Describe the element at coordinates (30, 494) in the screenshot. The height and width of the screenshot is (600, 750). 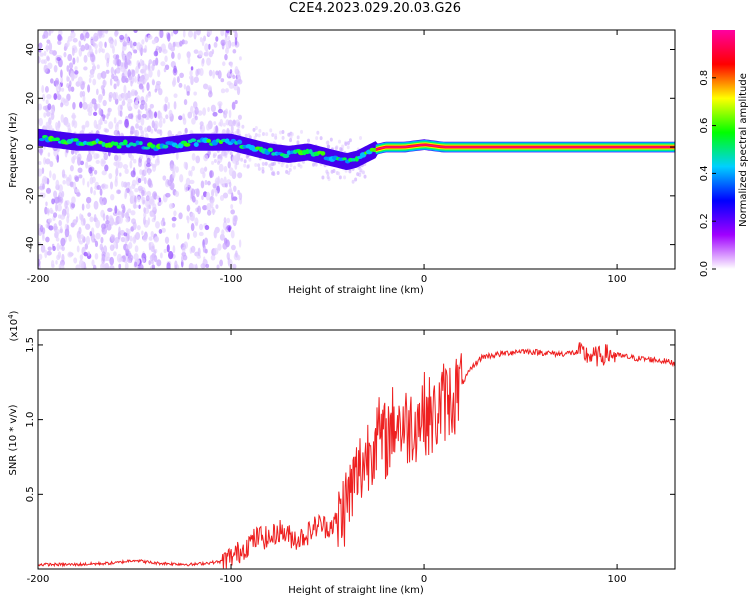
I see `snr-y-tick-label: 0.5` at that location.